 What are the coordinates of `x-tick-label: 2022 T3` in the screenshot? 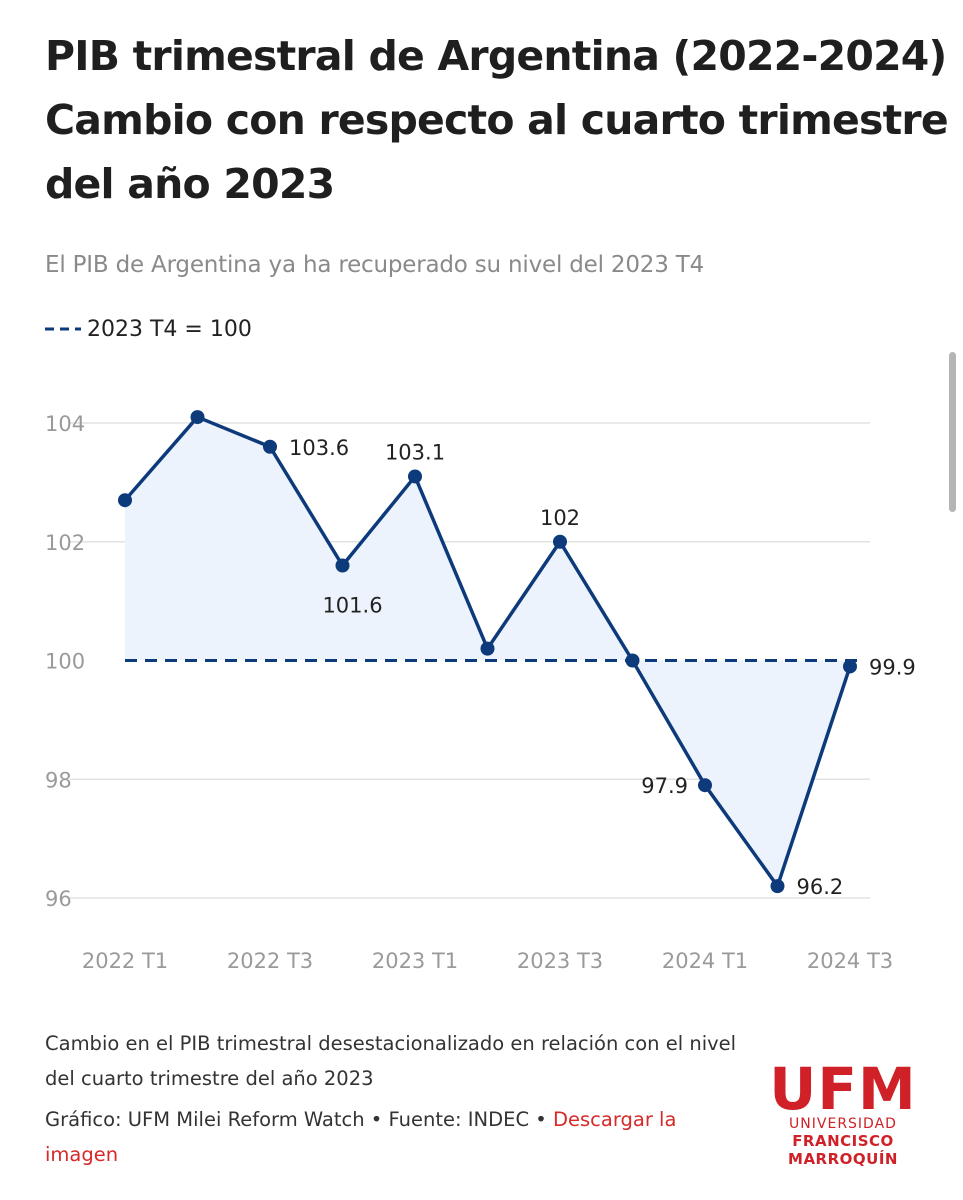 It's located at (270, 961).